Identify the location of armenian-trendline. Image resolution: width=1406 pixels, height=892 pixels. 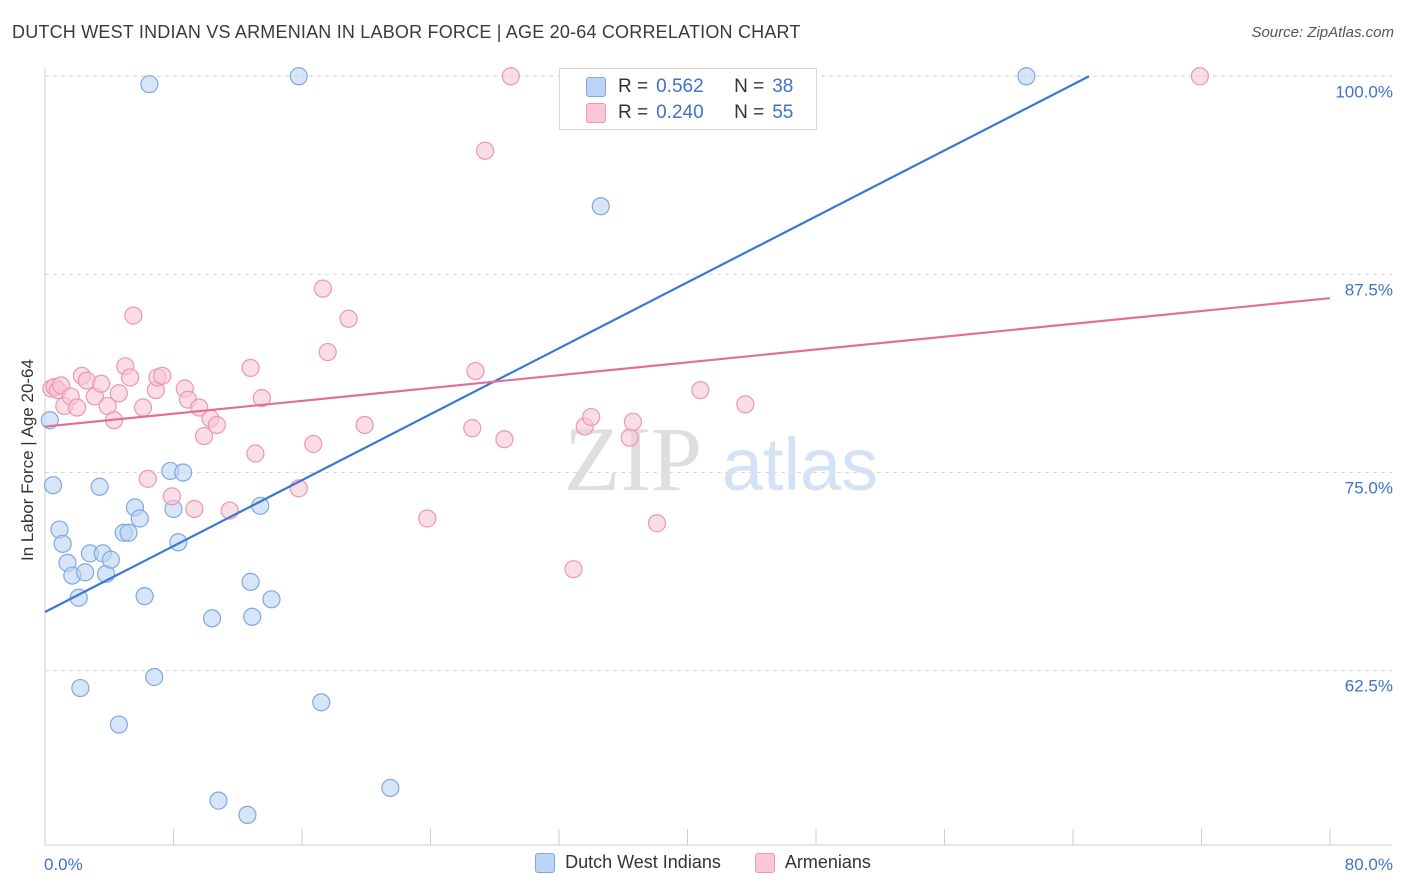
(687, 362).